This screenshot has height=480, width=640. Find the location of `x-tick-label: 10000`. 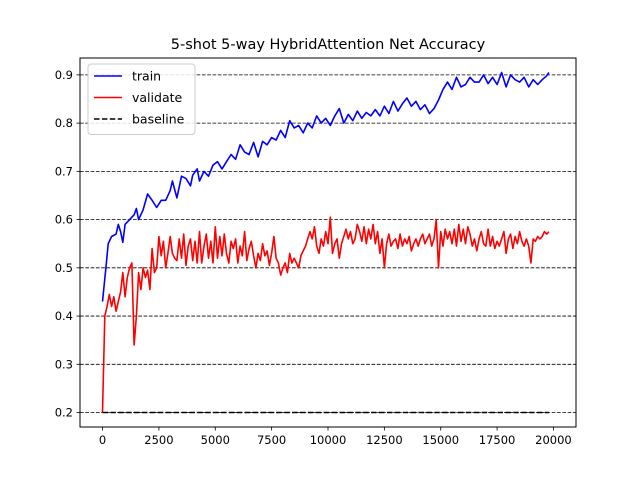

x-tick-label: 10000 is located at coordinates (328, 440).